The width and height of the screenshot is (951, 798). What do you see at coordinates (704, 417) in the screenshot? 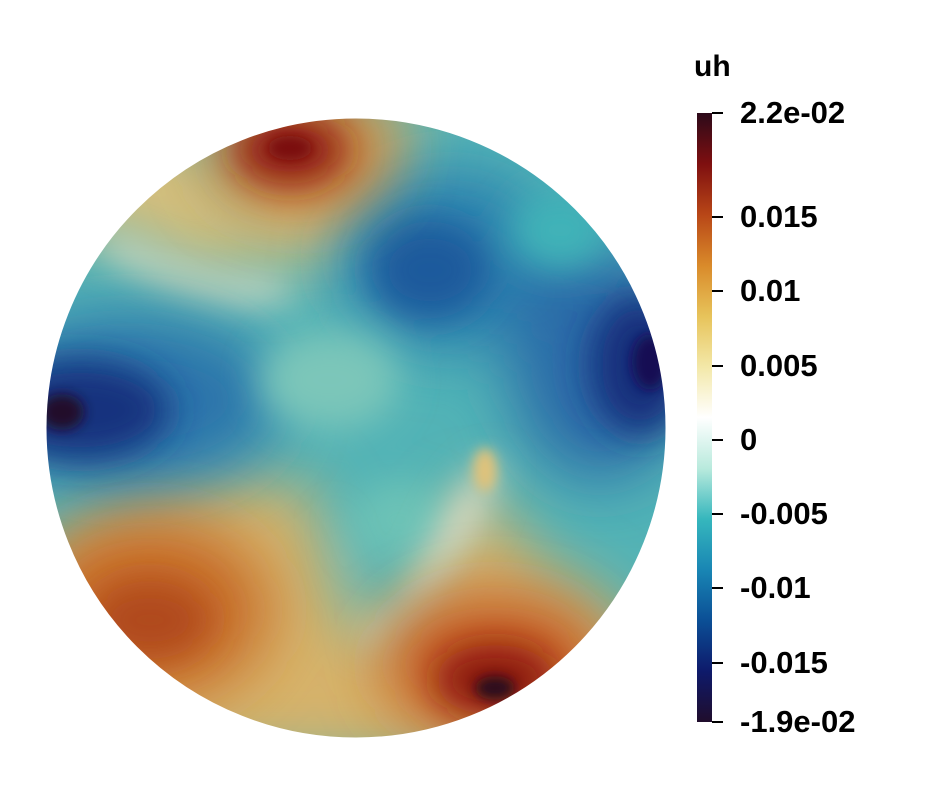
I see `colorbar-gradient` at bounding box center [704, 417].